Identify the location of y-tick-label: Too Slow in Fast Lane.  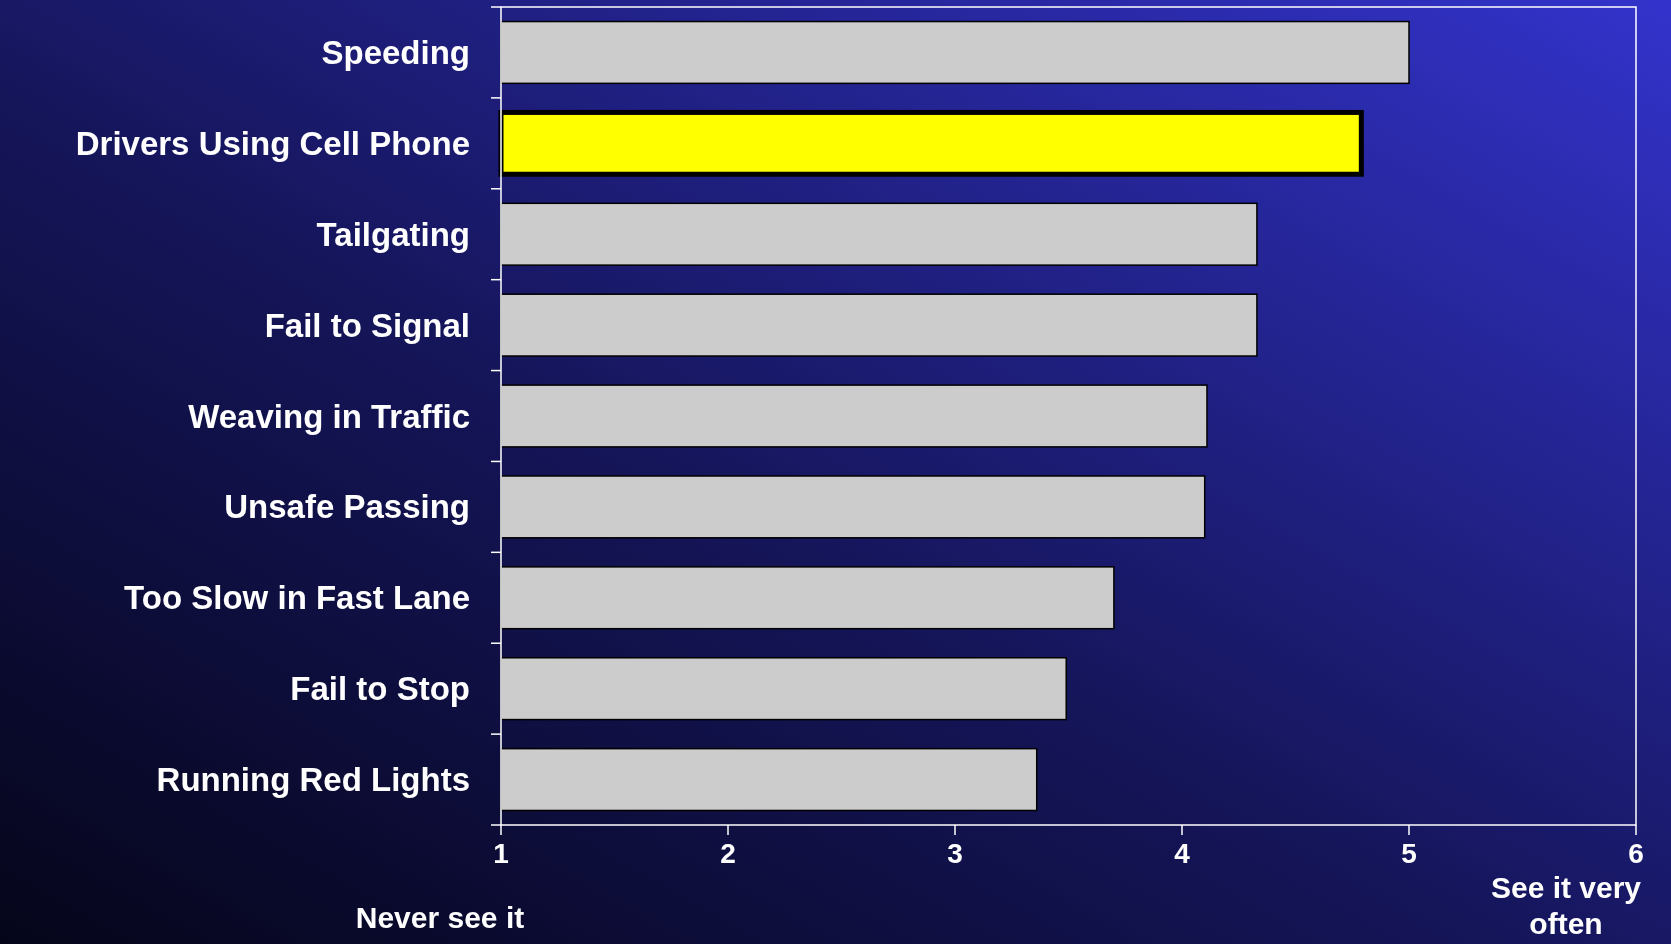
(297, 598).